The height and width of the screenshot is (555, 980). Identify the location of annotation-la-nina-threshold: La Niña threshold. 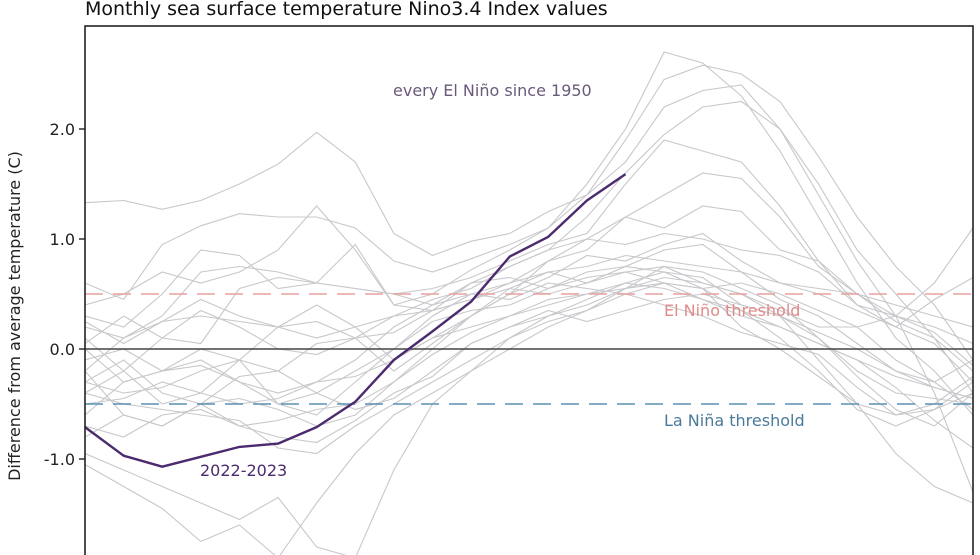
(734, 420).